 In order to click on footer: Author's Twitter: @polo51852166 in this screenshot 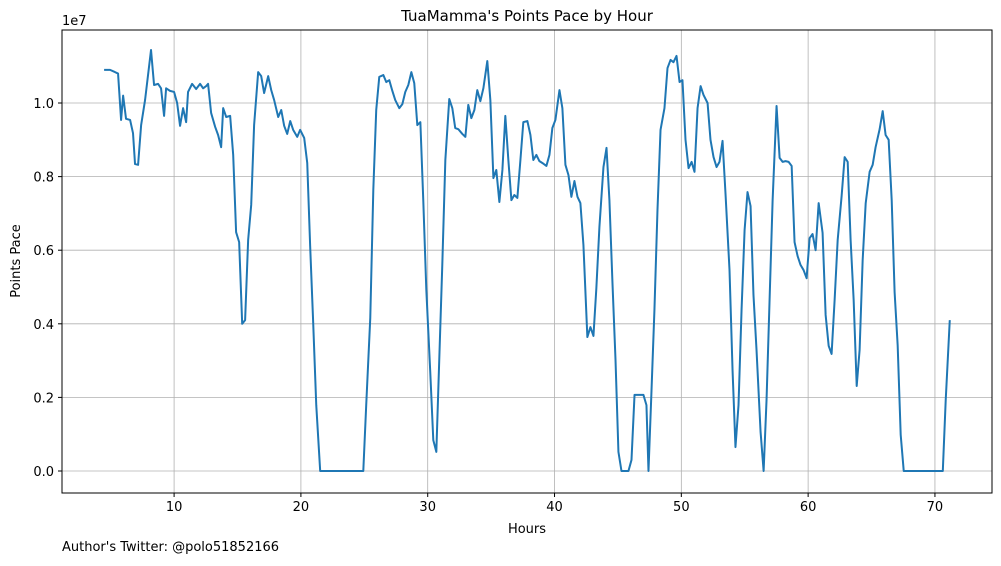, I will do `click(170, 547)`.